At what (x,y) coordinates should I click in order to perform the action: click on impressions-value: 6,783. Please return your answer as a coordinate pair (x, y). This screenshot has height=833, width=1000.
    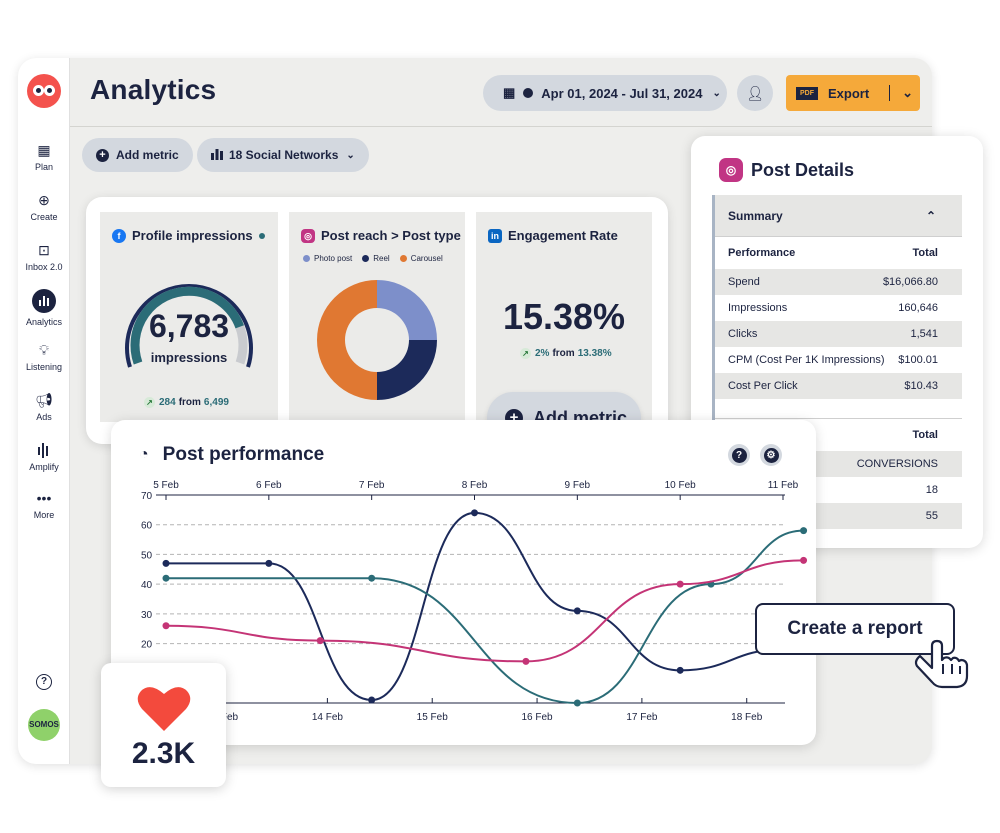
    Looking at the image, I should click on (189, 326).